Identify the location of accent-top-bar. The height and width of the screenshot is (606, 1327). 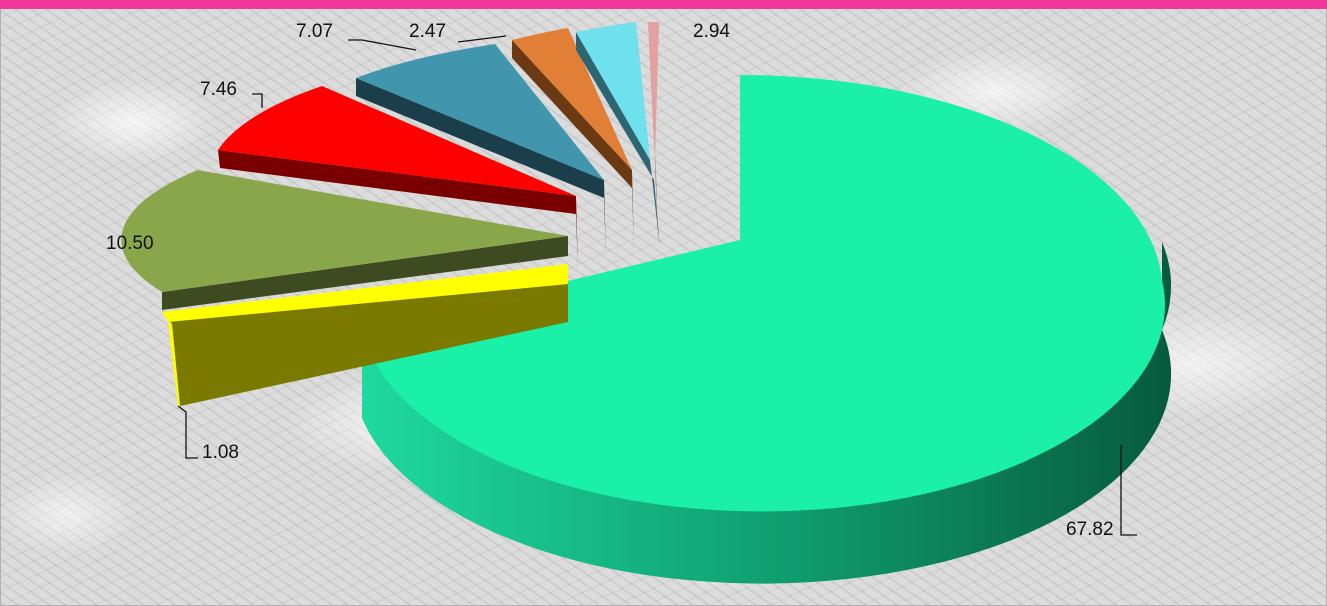
(663, 4).